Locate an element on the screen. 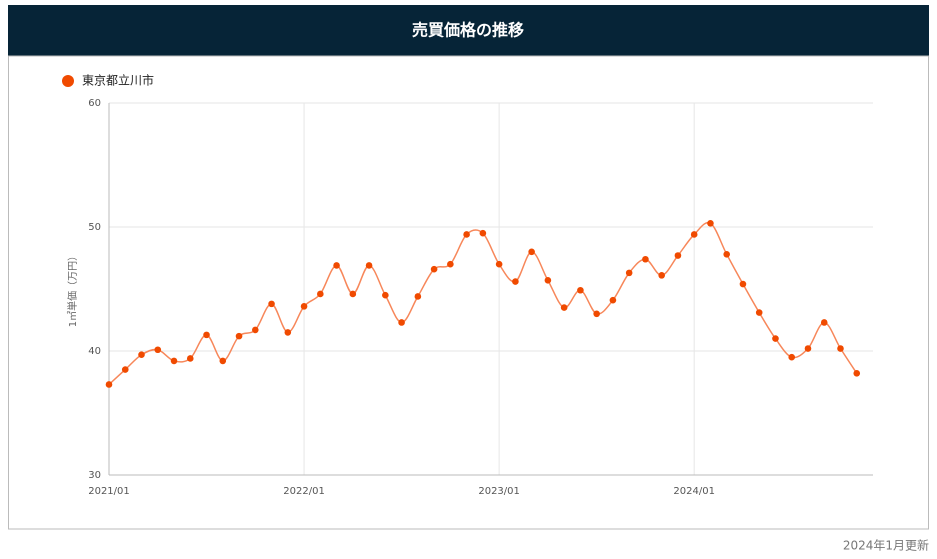  y-tick-label: 60 is located at coordinates (94, 103).